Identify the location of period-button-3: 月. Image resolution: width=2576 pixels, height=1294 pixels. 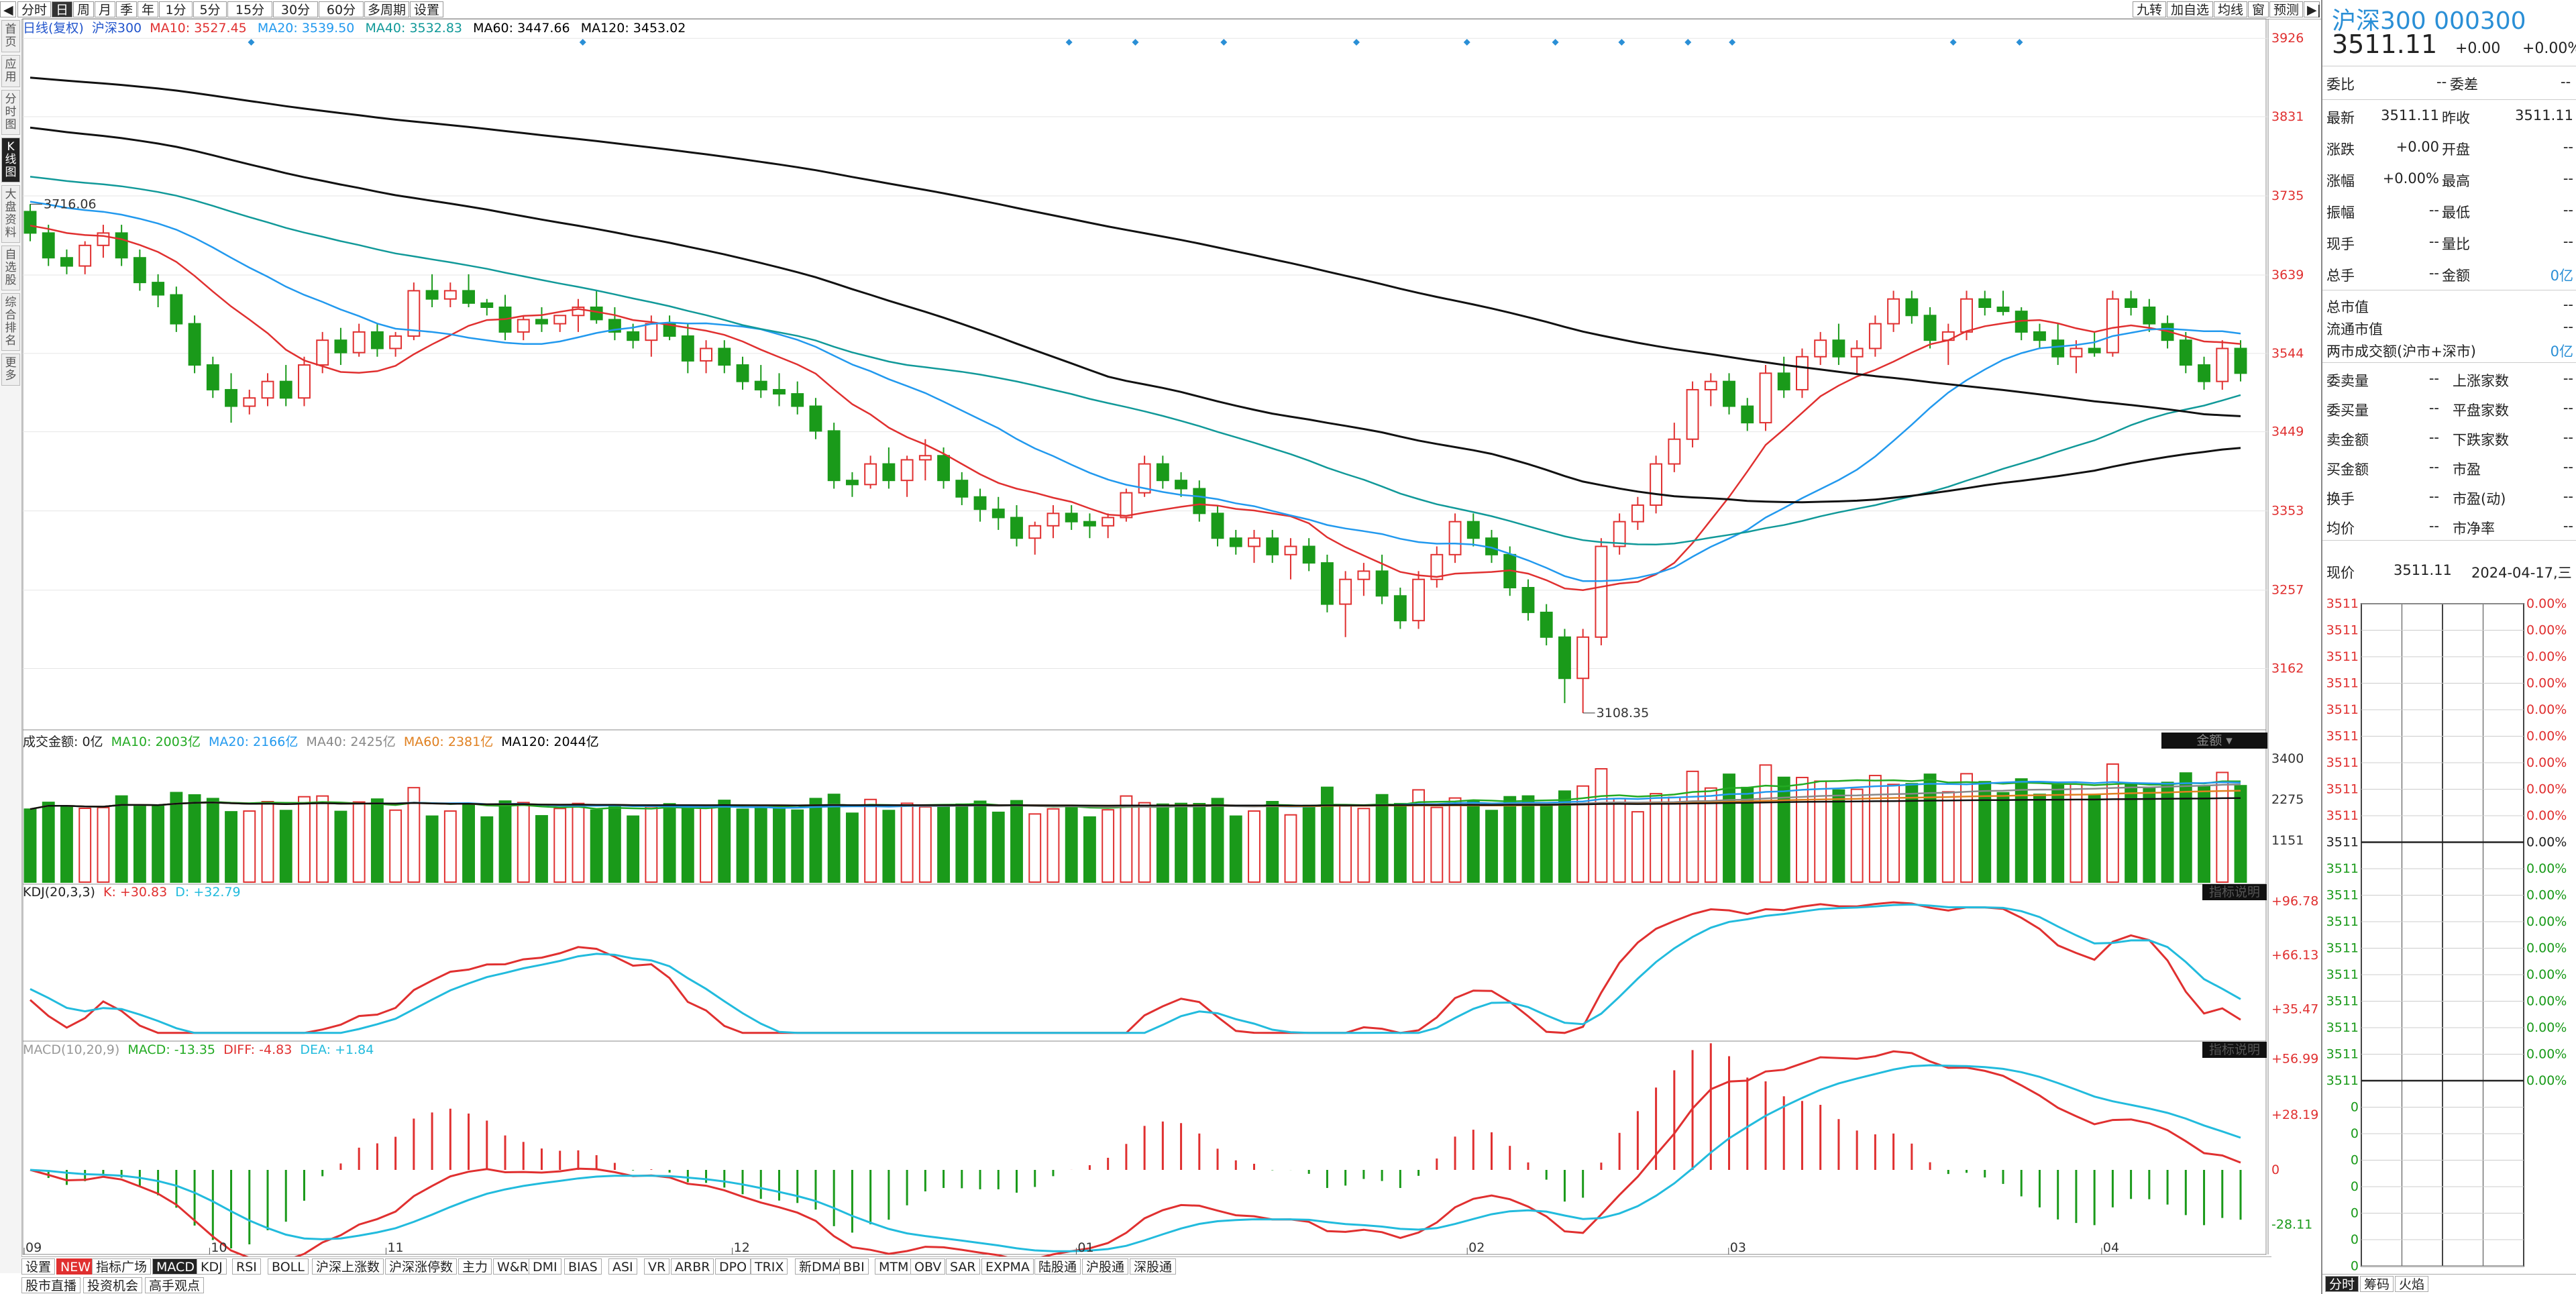
(105, 9).